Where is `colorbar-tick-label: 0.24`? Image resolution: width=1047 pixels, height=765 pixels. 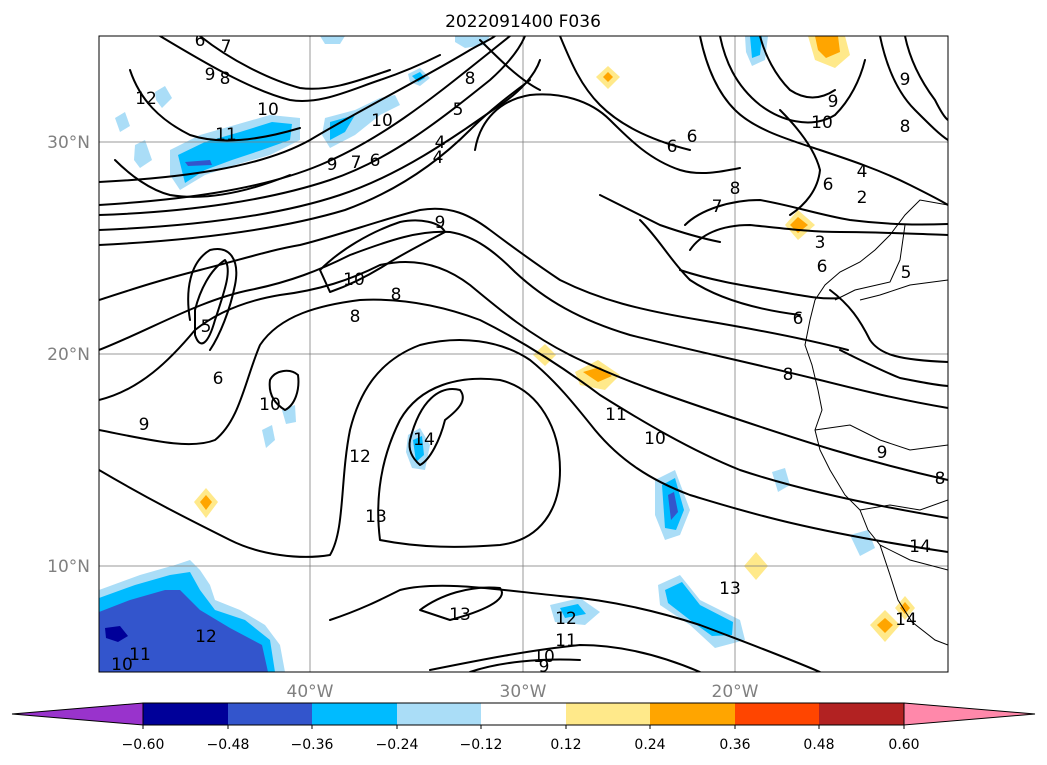 colorbar-tick-label: 0.24 is located at coordinates (649, 745).